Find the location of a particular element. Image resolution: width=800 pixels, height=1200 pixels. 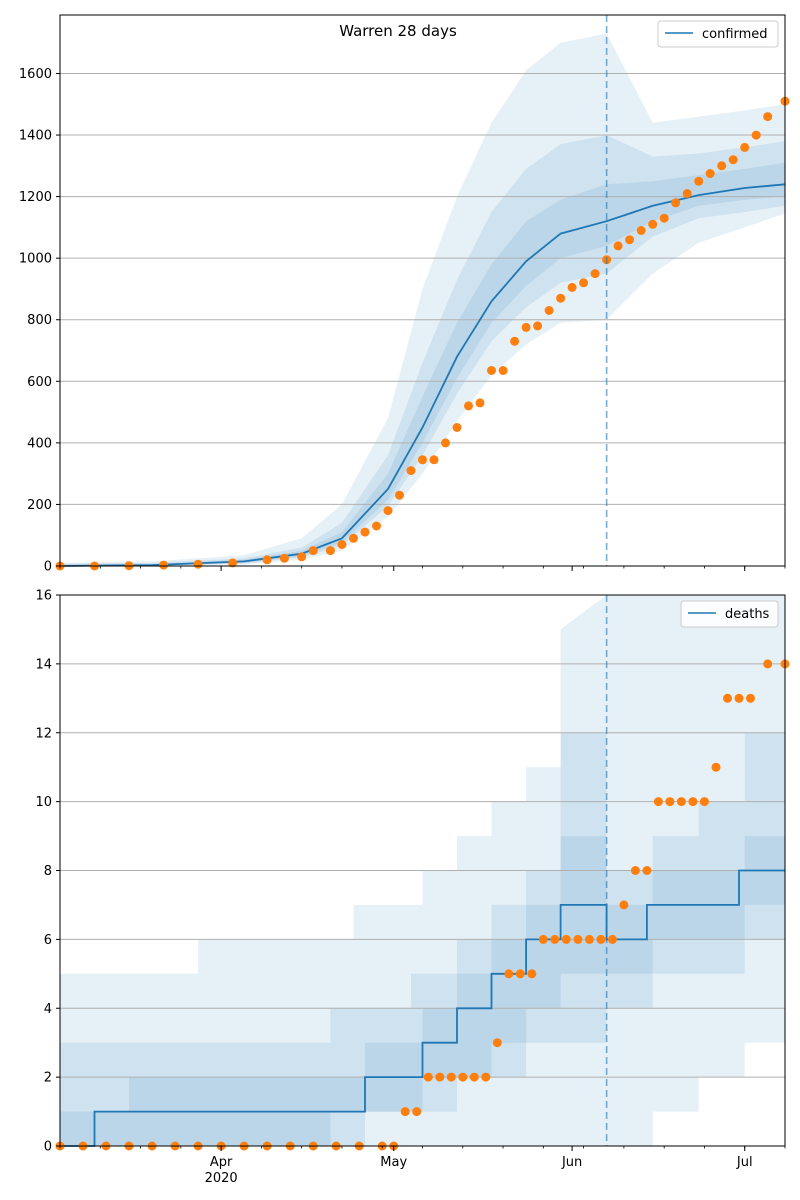

deaths-y-axis: 0 2 4 6 8 10 12 14 16 is located at coordinates (47, 872).